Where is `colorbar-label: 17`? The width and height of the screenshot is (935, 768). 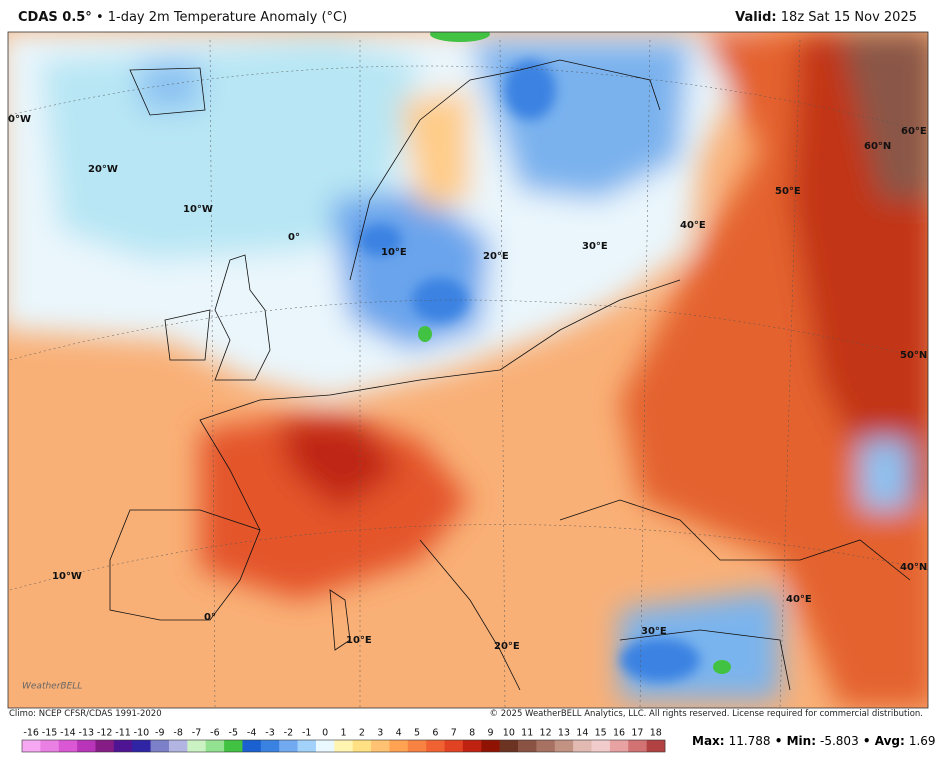 colorbar-label: 17 is located at coordinates (637, 733).